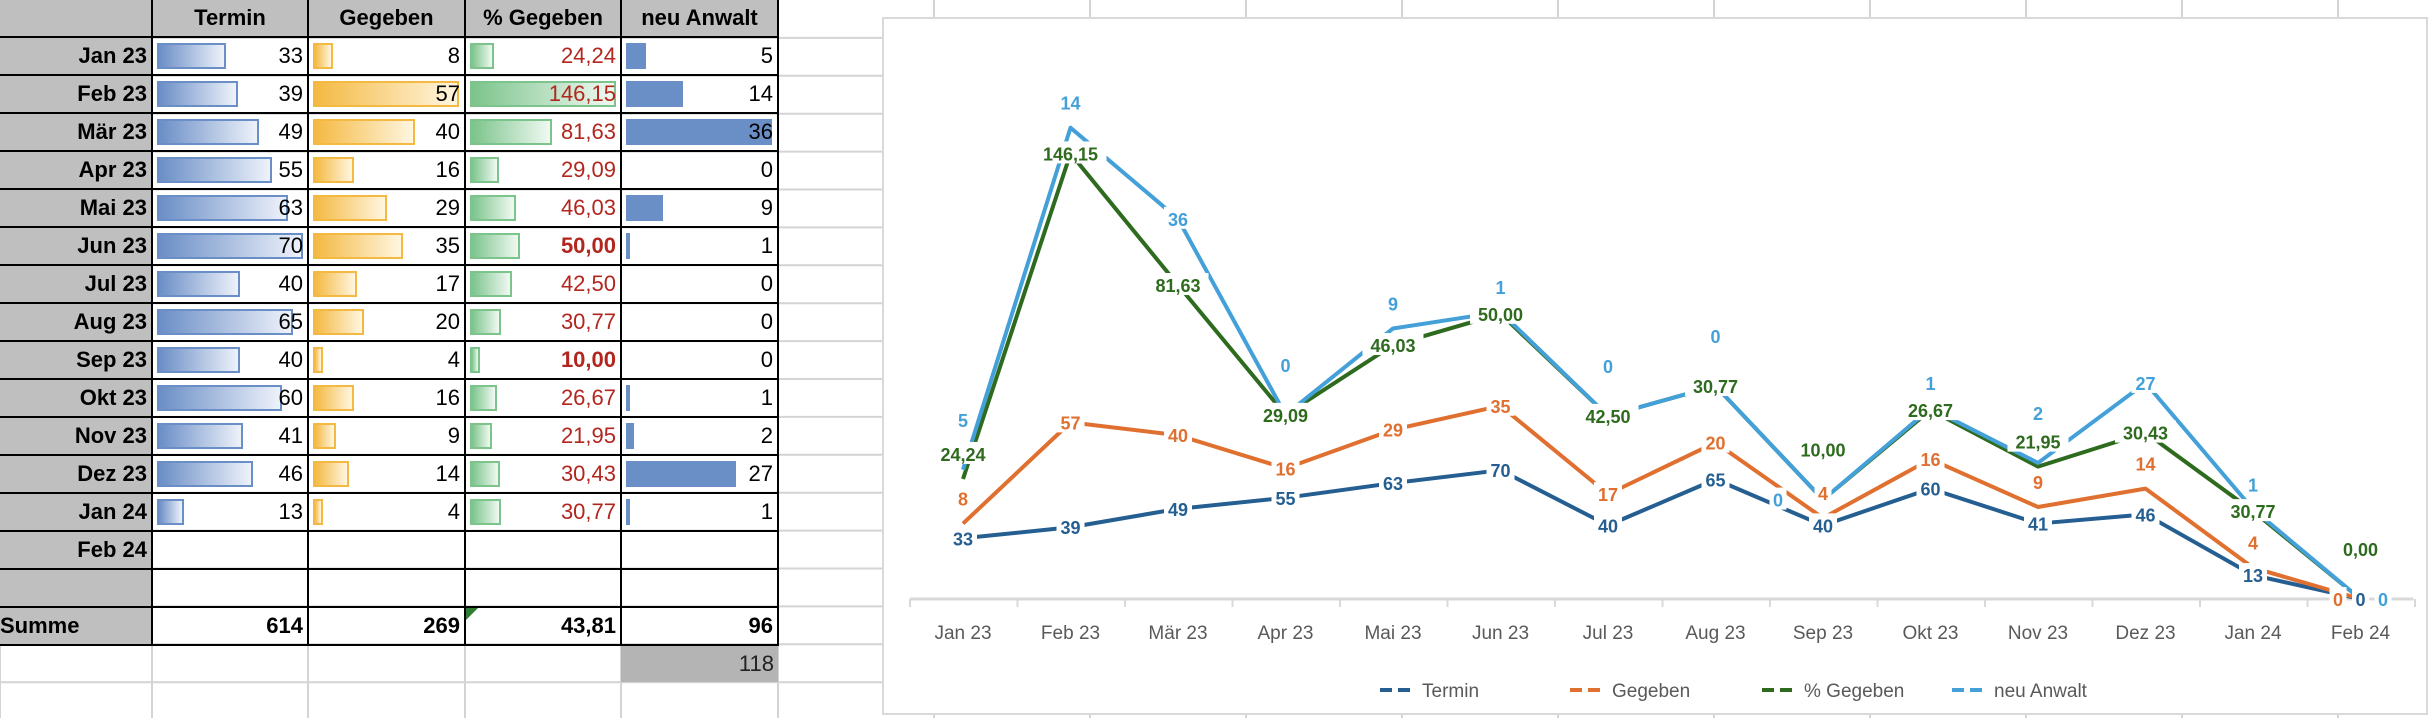 This screenshot has width=2428, height=718. What do you see at coordinates (543, 246) in the screenshot?
I see `cell-pct-gegeben: 50,00` at bounding box center [543, 246].